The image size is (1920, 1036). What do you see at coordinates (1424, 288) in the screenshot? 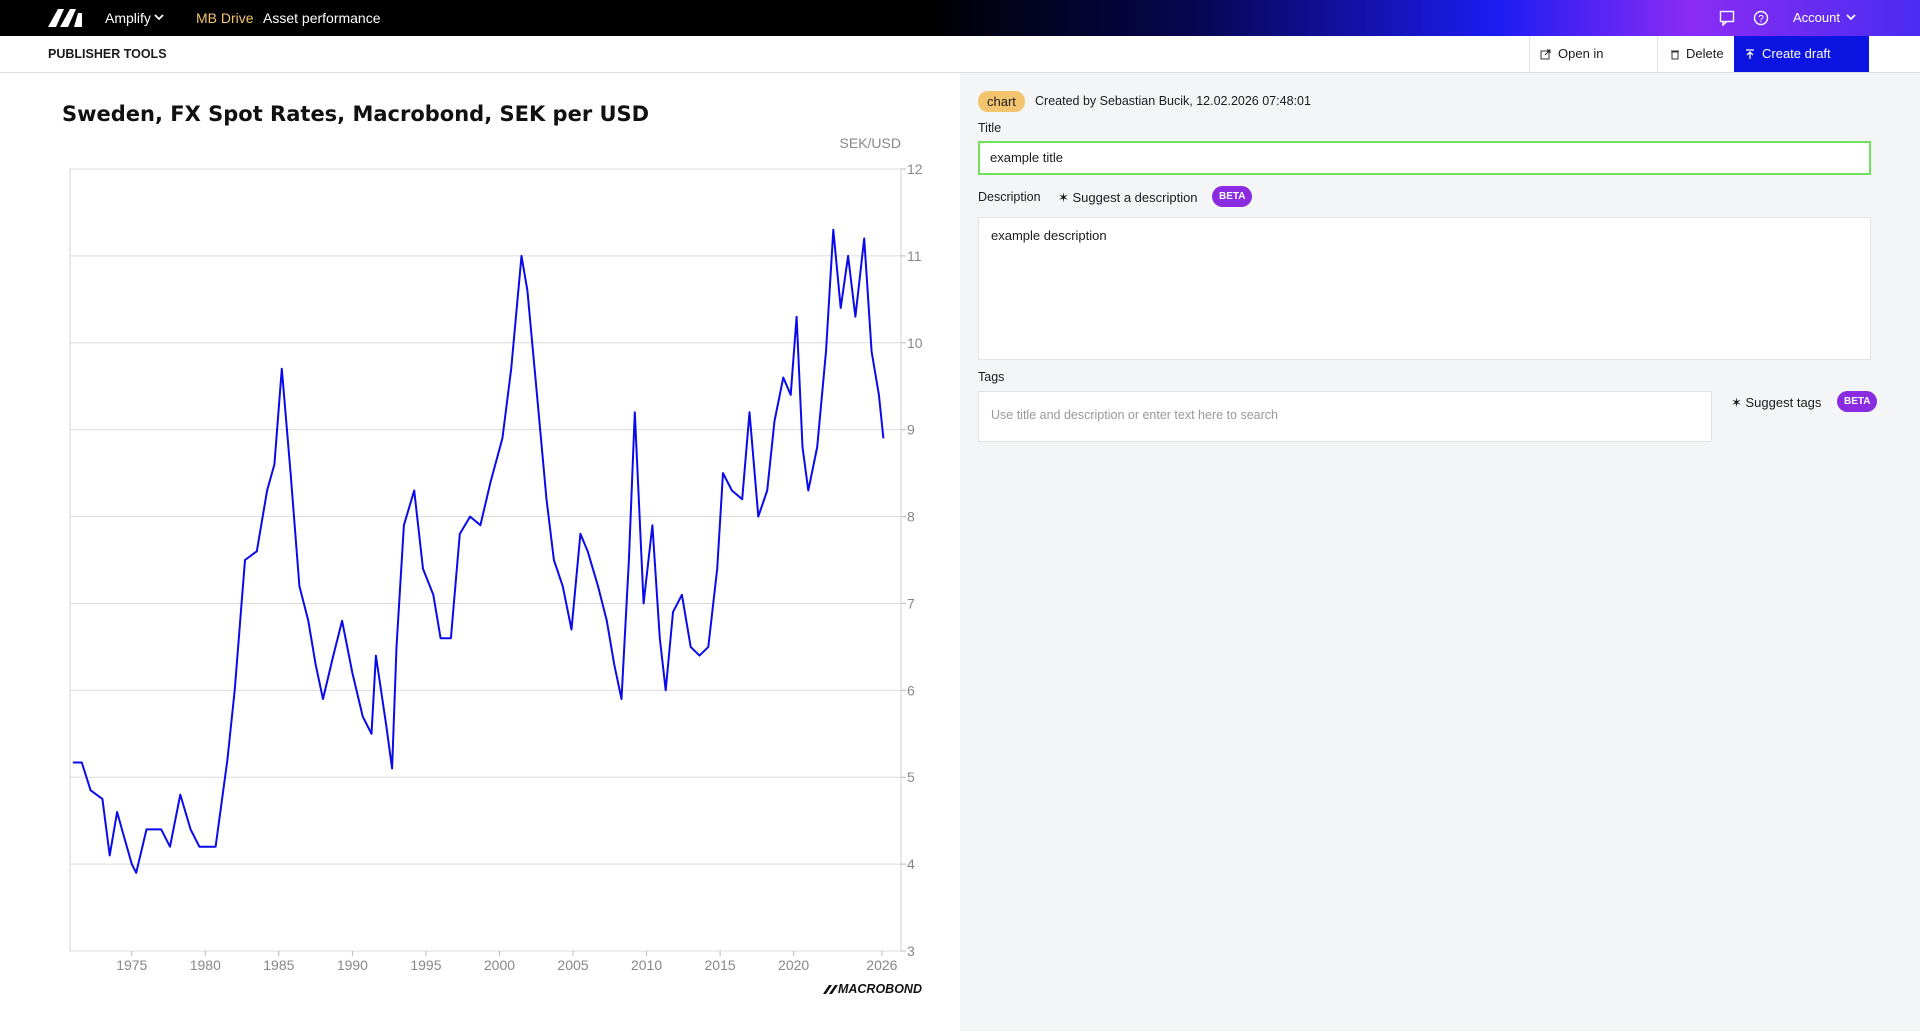
I see `description-input: example description` at bounding box center [1424, 288].